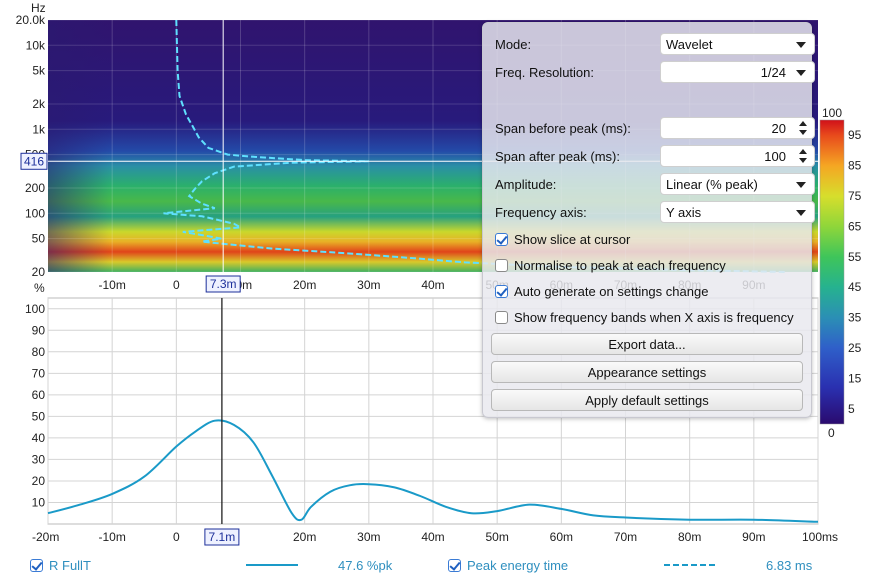 The image size is (884, 579). Describe the element at coordinates (34, 161) in the screenshot. I see `freq-cursor-readout: 416` at that location.